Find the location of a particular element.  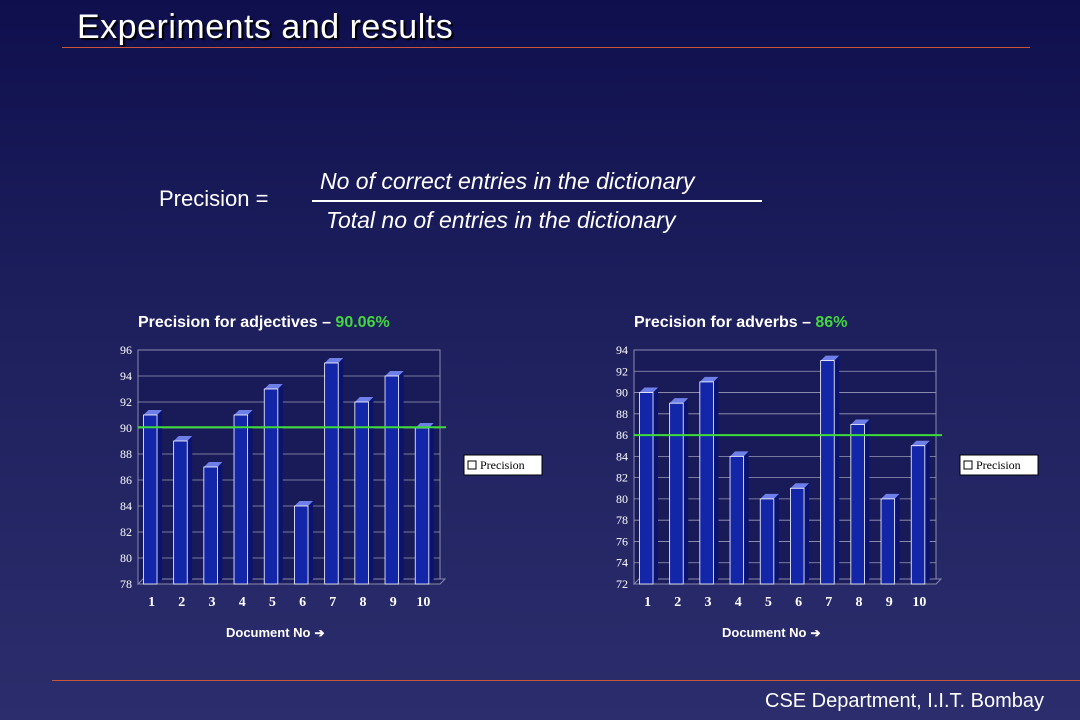

y-tick-label: 74 is located at coordinates (622, 563).